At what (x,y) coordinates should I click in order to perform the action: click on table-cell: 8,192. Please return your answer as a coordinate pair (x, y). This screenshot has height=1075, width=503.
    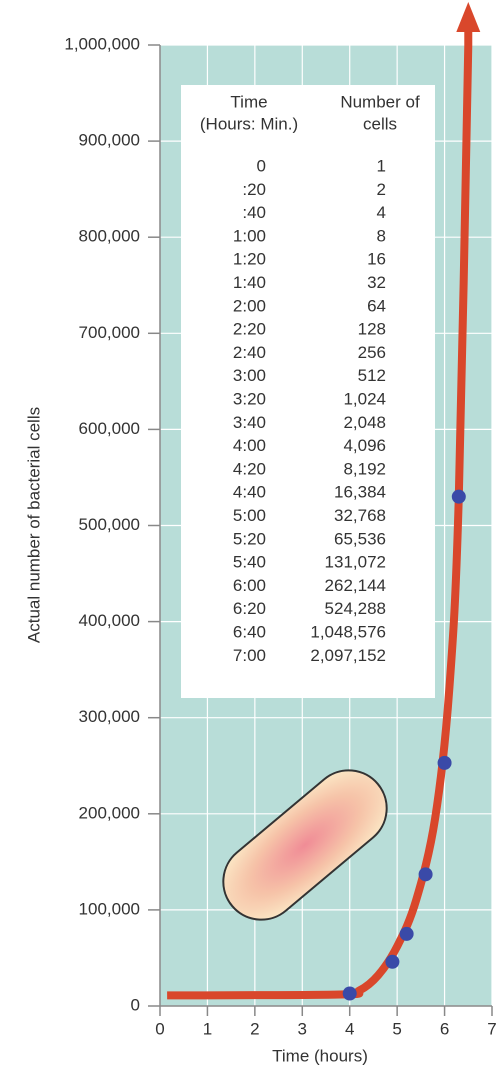
    Looking at the image, I should click on (364, 468).